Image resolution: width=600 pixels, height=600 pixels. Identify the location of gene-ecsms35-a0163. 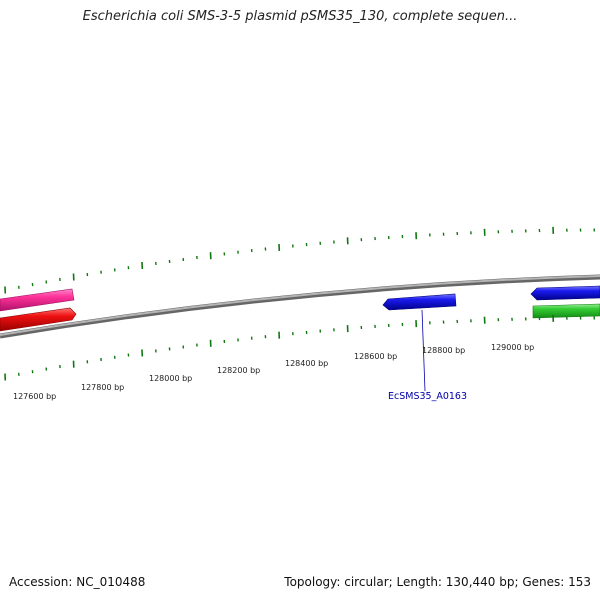
(419, 302).